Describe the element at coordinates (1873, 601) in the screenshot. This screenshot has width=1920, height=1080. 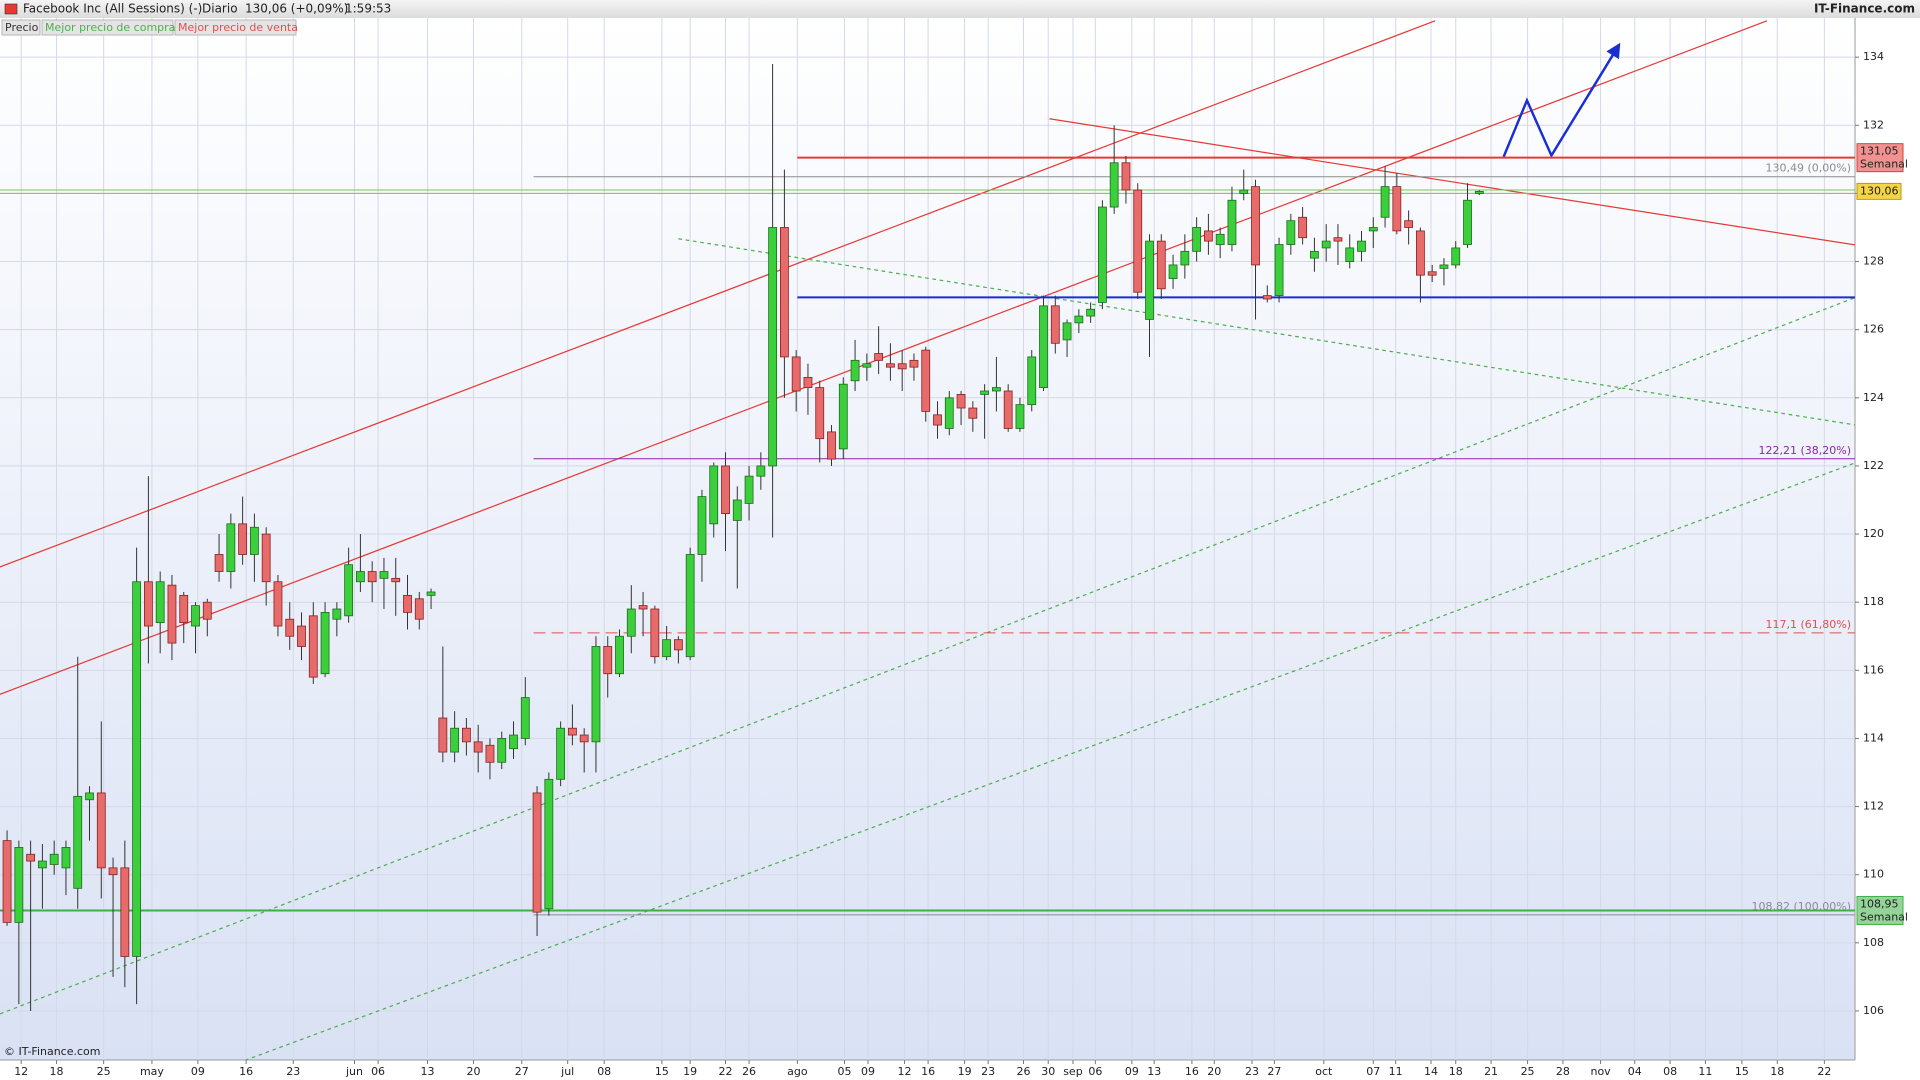
I see `y-tick-label: 118` at that location.